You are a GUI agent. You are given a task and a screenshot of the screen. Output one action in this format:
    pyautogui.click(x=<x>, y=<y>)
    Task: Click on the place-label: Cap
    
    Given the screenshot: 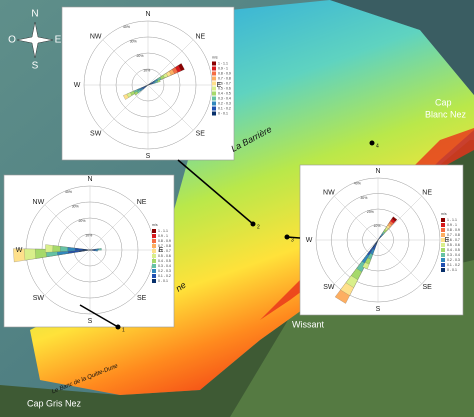 What is the action you would take?
    pyautogui.click(x=443, y=102)
    